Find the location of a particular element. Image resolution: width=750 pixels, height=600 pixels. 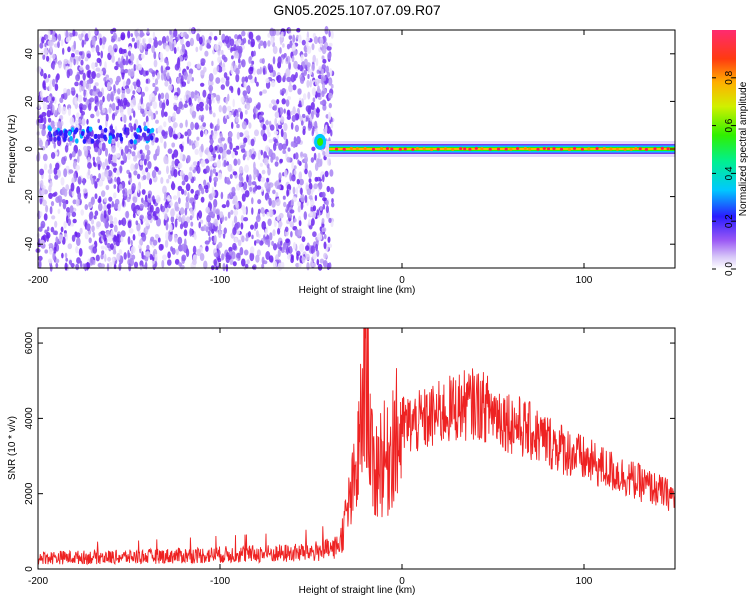

x-tick-label: -100 is located at coordinates (220, 280).